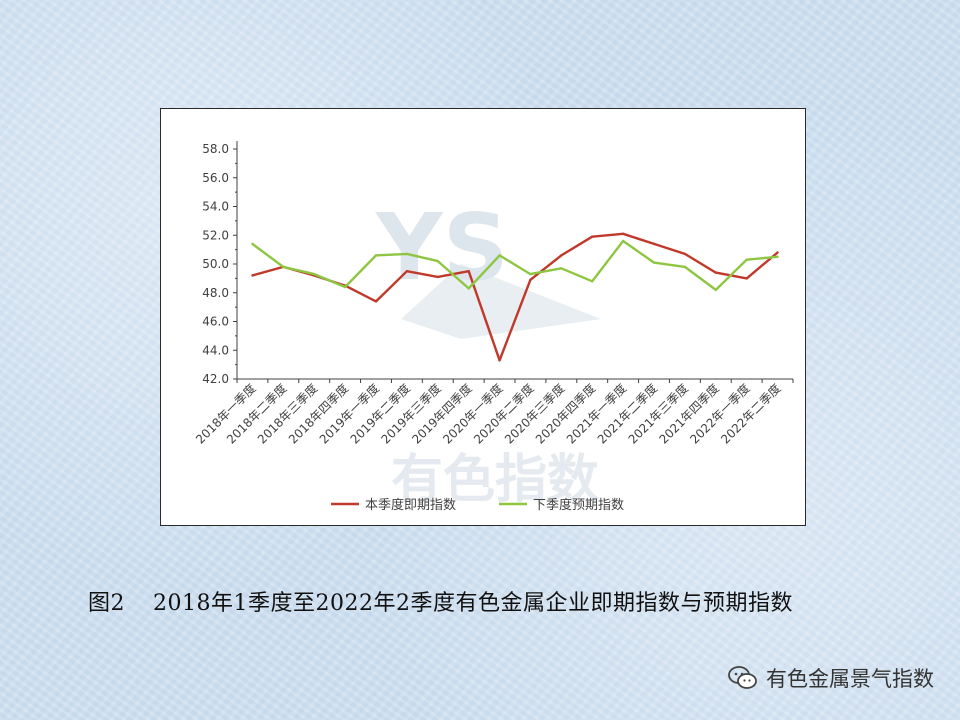  I want to click on y-tick-label: 46.0, so click(215, 322).